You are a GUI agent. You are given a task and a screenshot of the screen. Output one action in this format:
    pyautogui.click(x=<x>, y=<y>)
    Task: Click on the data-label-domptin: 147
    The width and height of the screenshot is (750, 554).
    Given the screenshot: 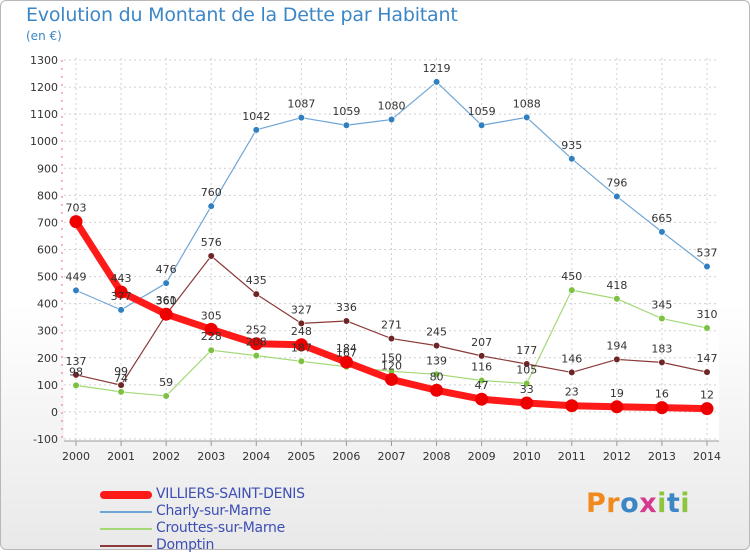 What is the action you would take?
    pyautogui.click(x=707, y=358)
    